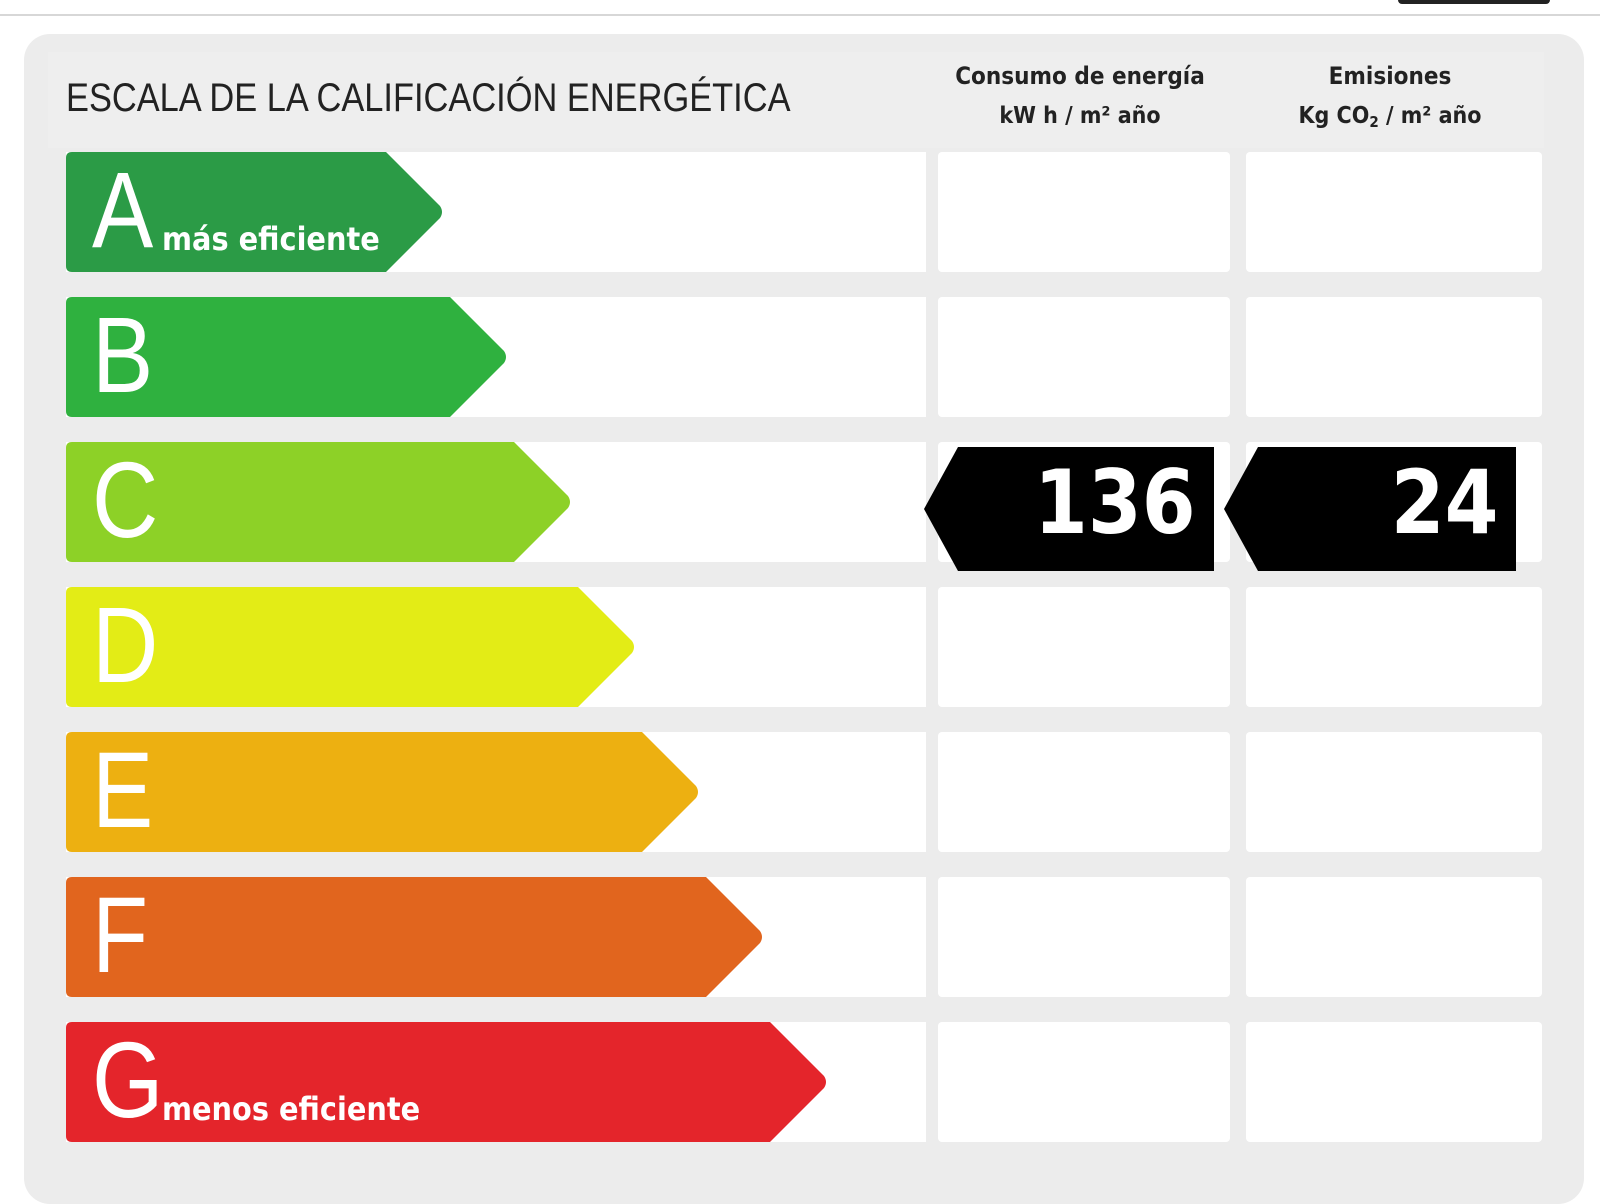 The image size is (1600, 1204). I want to click on rating-bar-shape-b, so click(286, 357).